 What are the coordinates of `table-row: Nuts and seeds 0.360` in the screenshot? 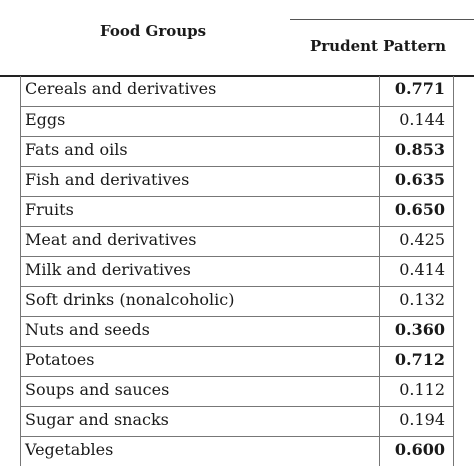 It's located at (237, 331).